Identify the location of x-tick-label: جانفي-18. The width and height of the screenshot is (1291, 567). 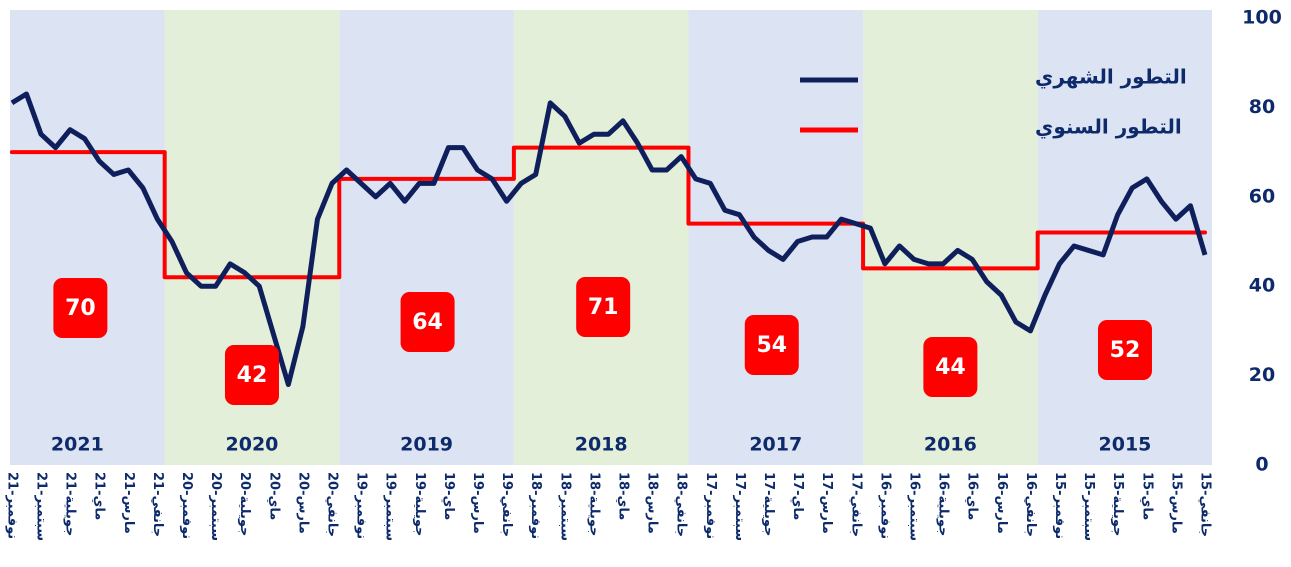
(681, 504).